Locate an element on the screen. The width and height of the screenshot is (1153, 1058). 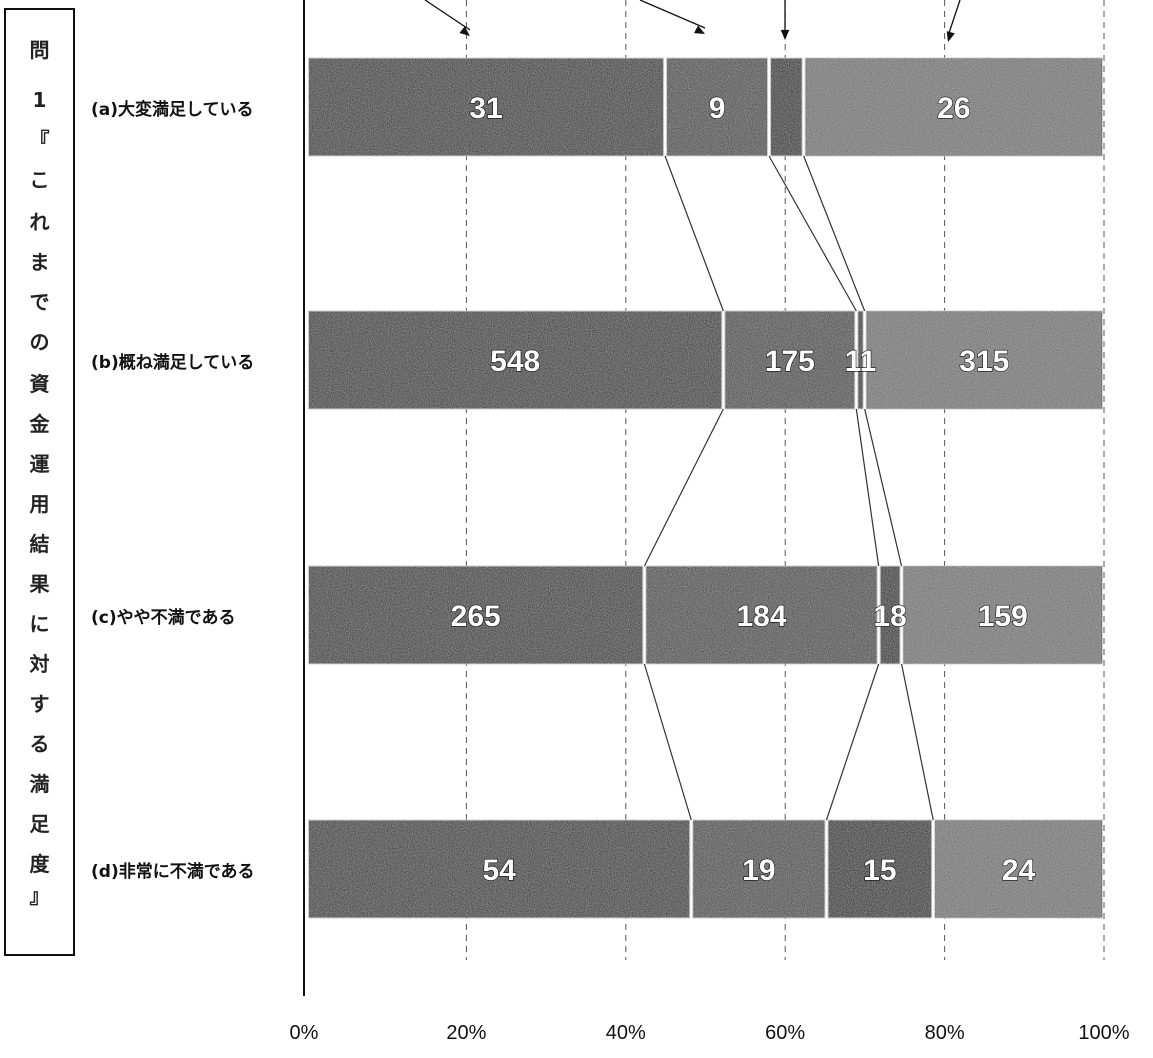
data-label: 9 is located at coordinates (717, 108).